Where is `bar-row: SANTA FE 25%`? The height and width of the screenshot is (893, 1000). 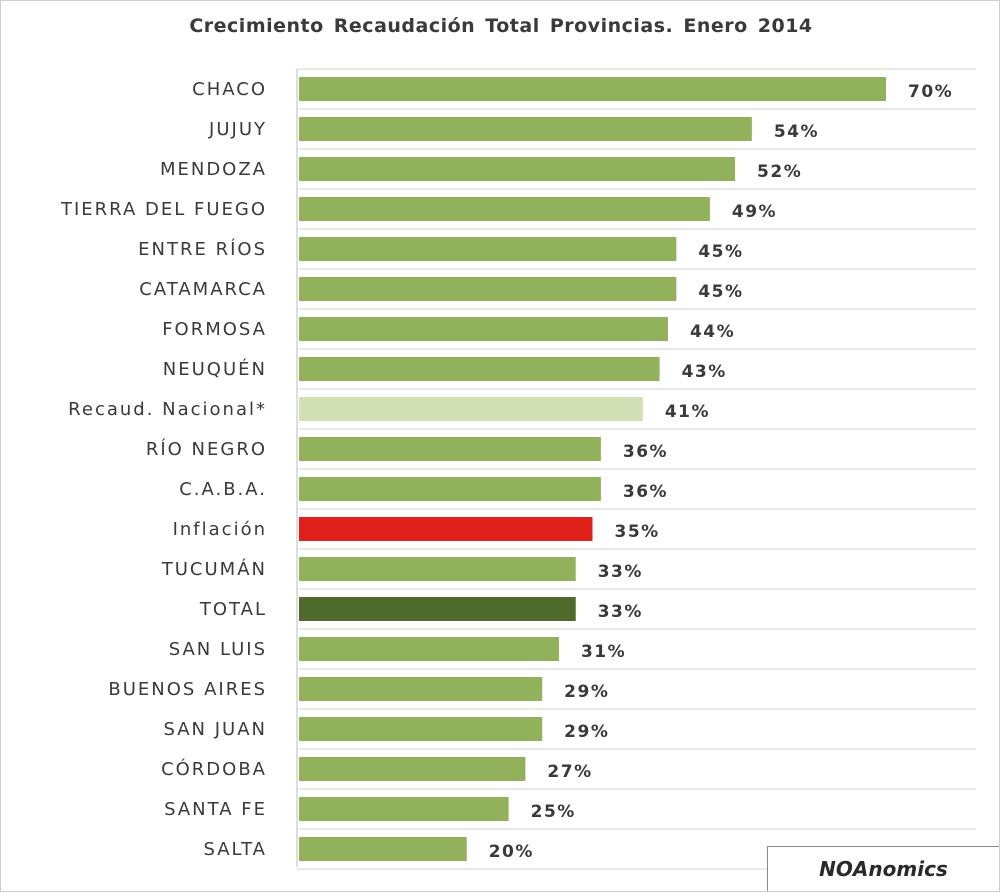 bar-row: SANTA FE 25% is located at coordinates (370, 809).